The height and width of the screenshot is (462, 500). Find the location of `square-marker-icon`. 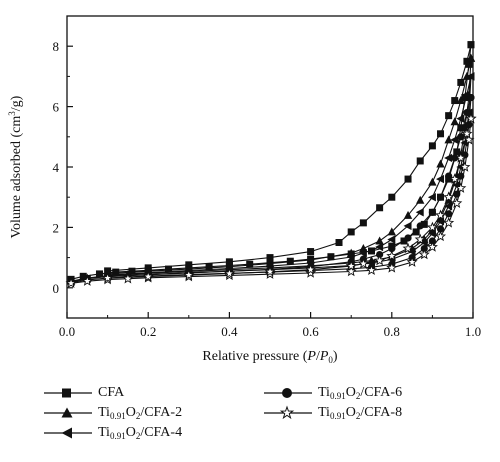

square-marker-icon is located at coordinates (68, 393).